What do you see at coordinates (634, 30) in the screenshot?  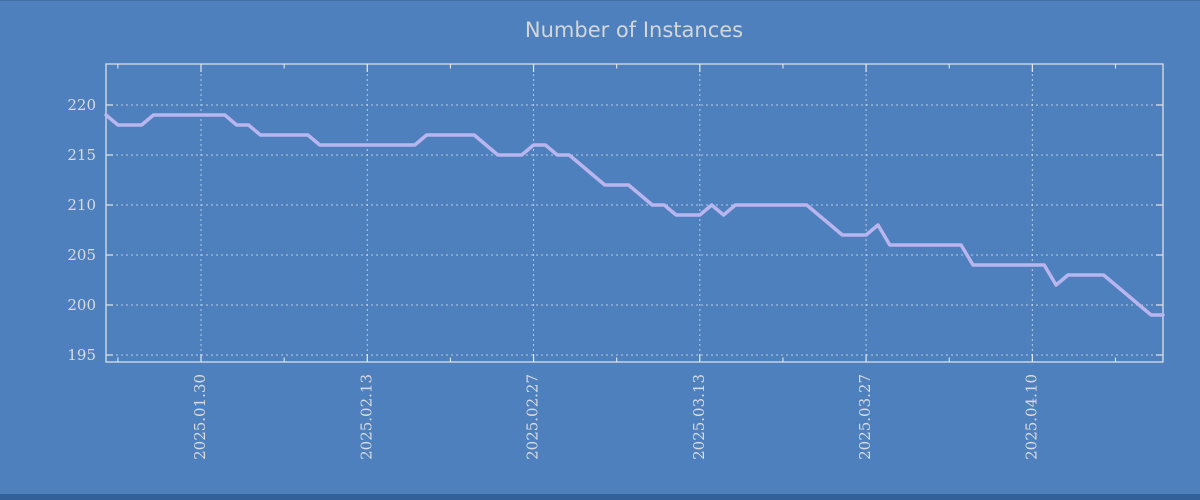 I see `chart-title: Number of Instances` at bounding box center [634, 30].